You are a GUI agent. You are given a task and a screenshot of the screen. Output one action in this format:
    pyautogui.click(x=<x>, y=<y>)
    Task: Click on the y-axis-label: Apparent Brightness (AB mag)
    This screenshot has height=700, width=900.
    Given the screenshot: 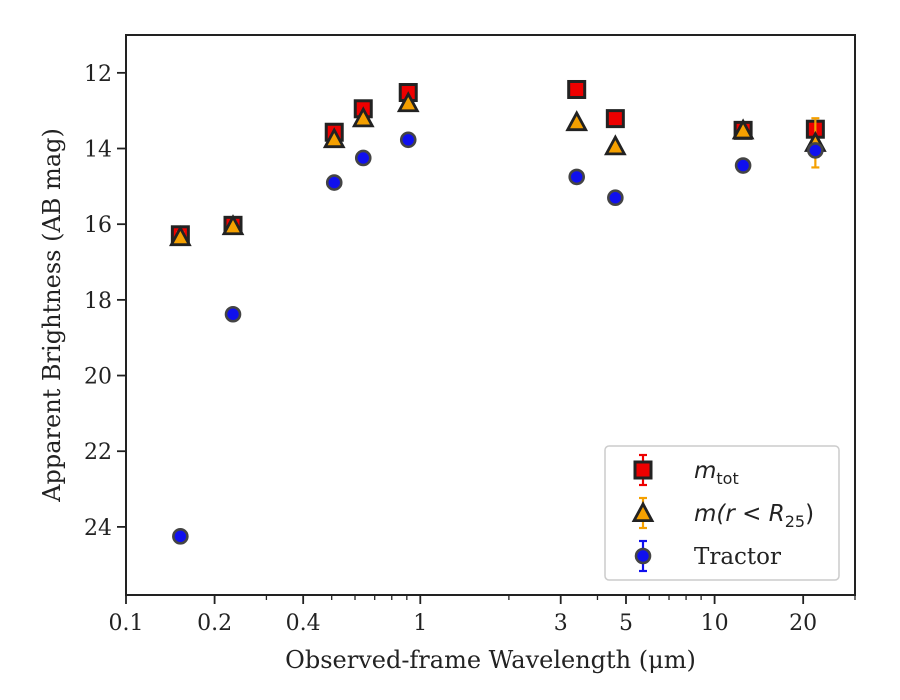 What is the action you would take?
    pyautogui.click(x=52, y=315)
    